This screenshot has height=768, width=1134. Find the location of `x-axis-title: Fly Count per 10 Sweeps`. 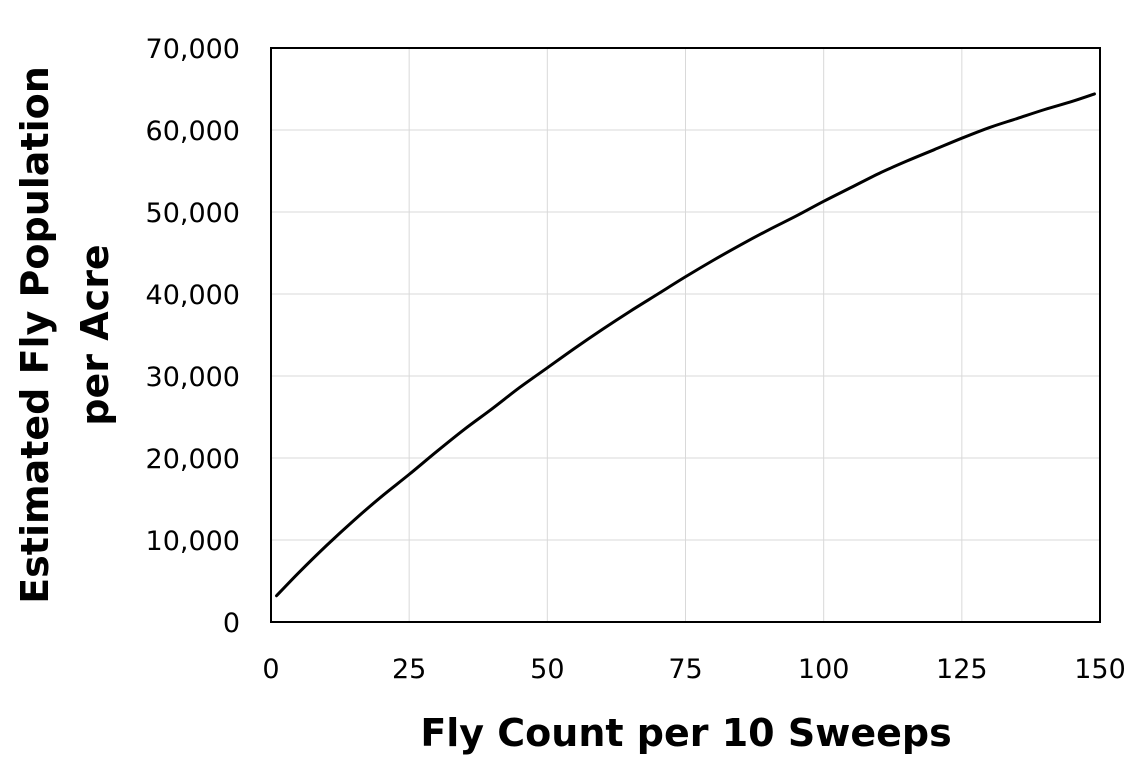

x-axis-title: Fly Count per 10 Sweeps is located at coordinates (685, 733).